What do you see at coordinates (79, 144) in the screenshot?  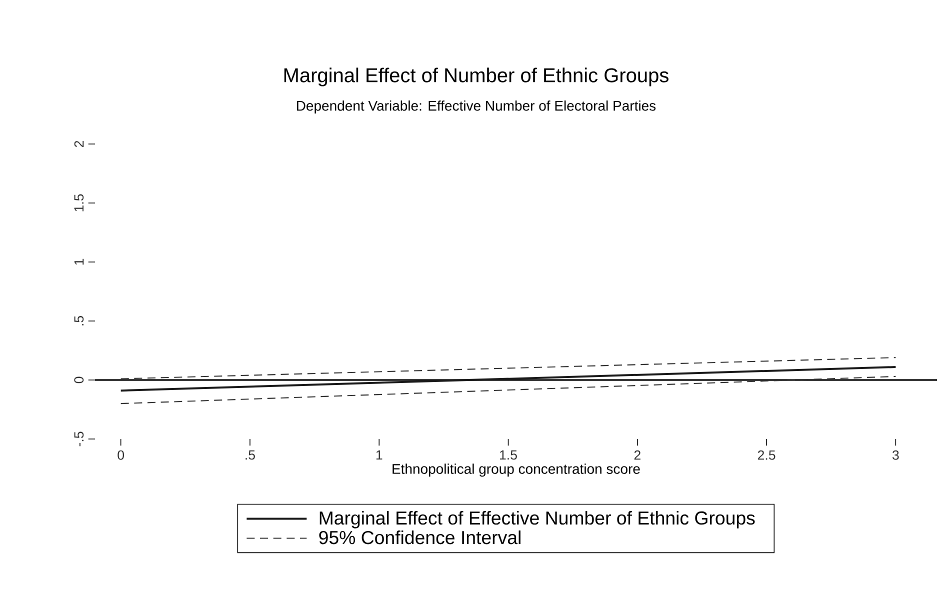 I see `y-tick-label: 2` at bounding box center [79, 144].